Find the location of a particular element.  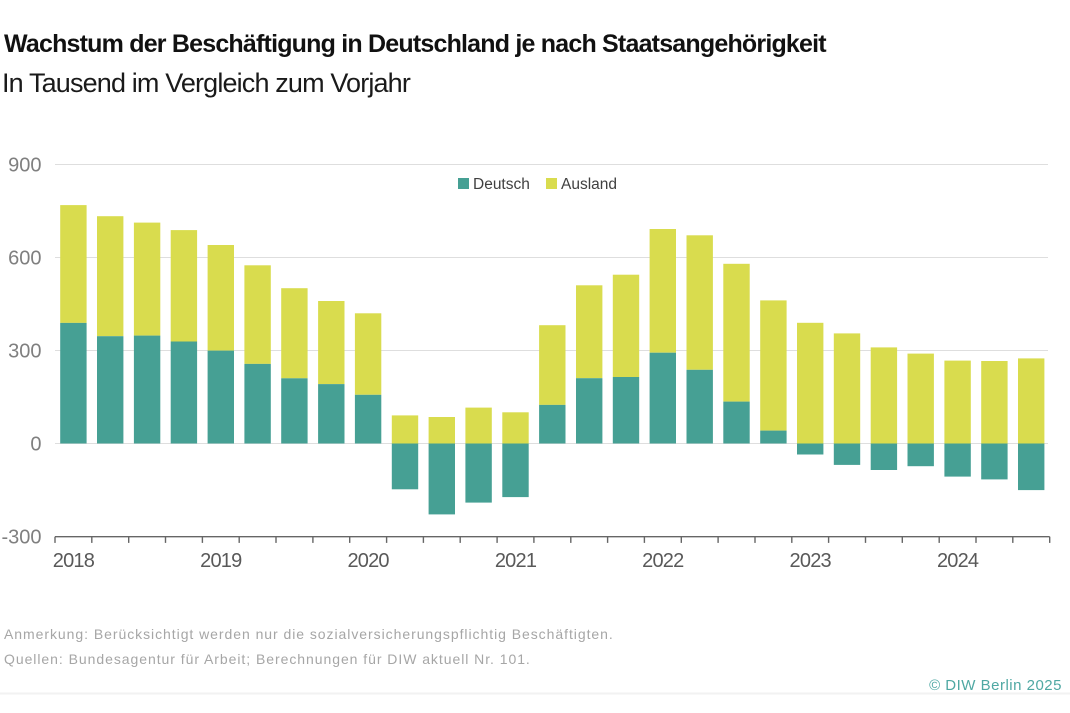

svg-text: 300 is located at coordinates (24, 352).